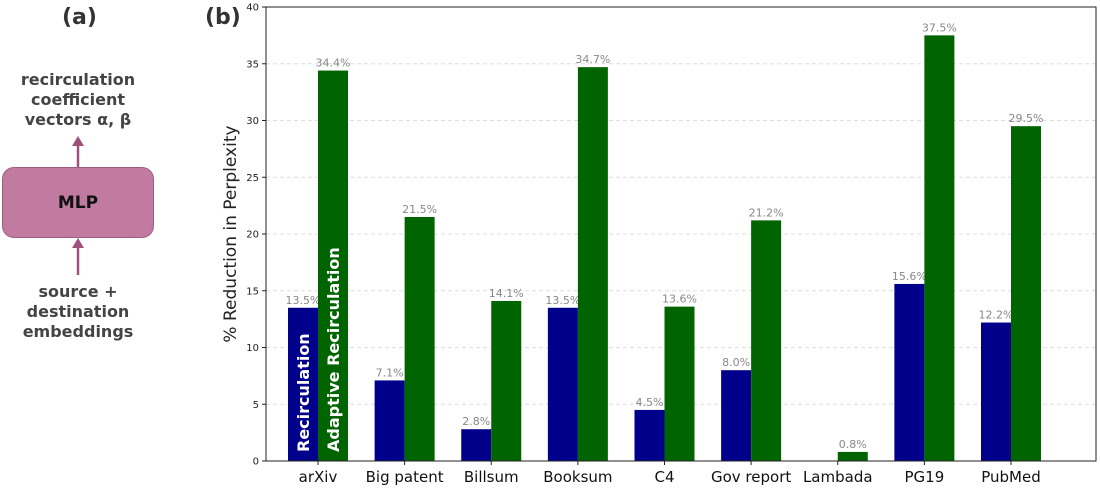 The height and width of the screenshot is (492, 1100). Describe the element at coordinates (256, 405) in the screenshot. I see `y-tick-label: 5` at that location.